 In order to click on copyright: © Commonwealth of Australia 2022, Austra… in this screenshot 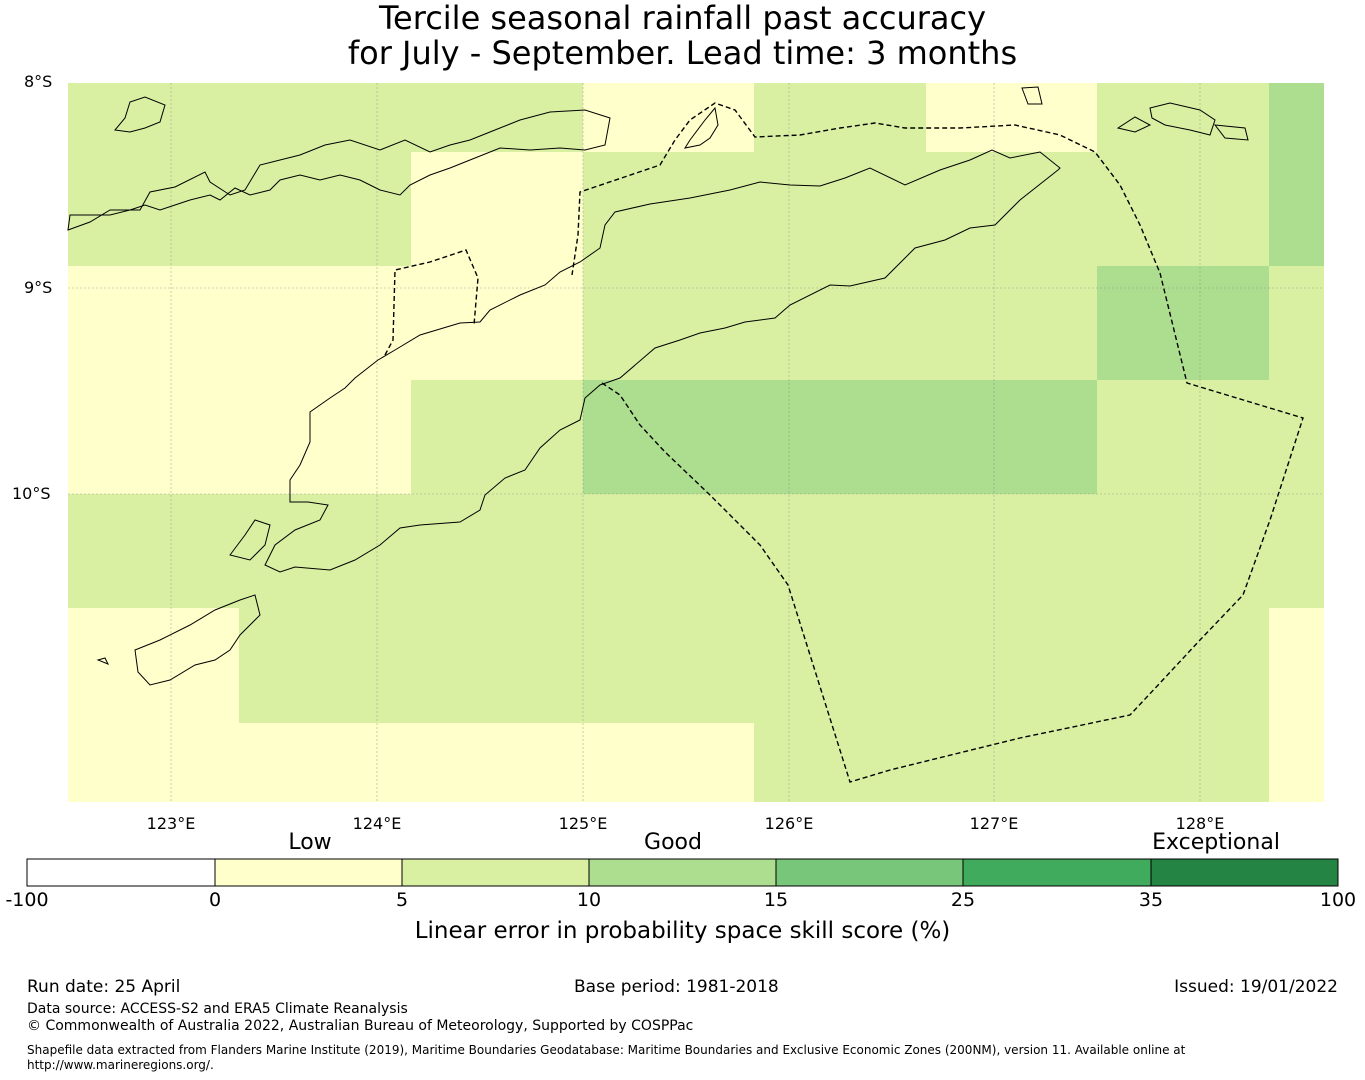, I will do `click(360, 1026)`.